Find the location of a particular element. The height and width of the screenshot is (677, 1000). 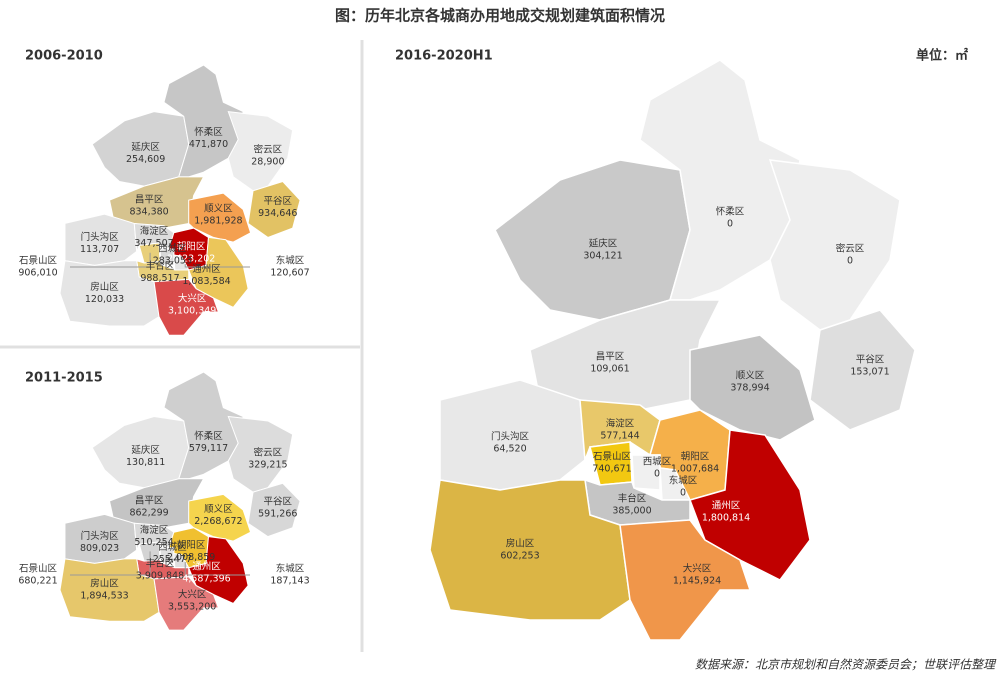

district-value: 153,071 is located at coordinates (869, 372).